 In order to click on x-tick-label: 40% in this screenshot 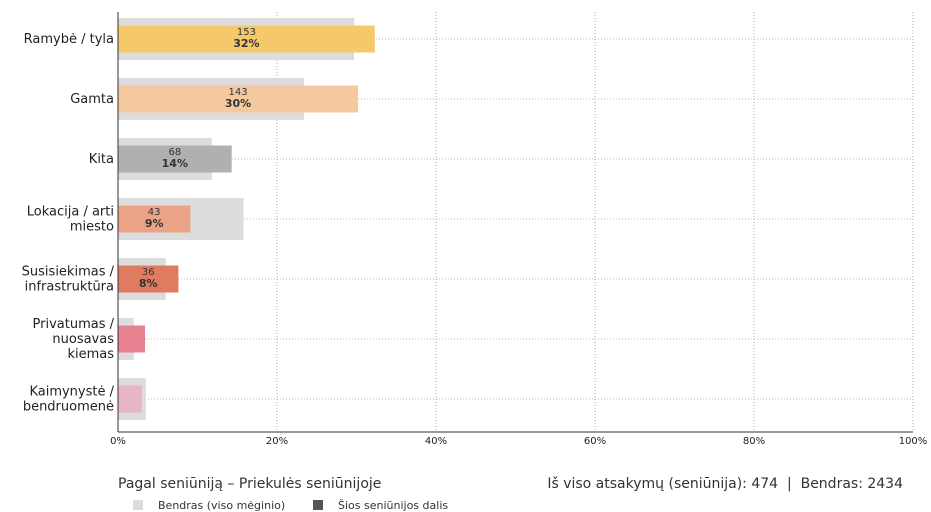, I will do `click(436, 441)`.